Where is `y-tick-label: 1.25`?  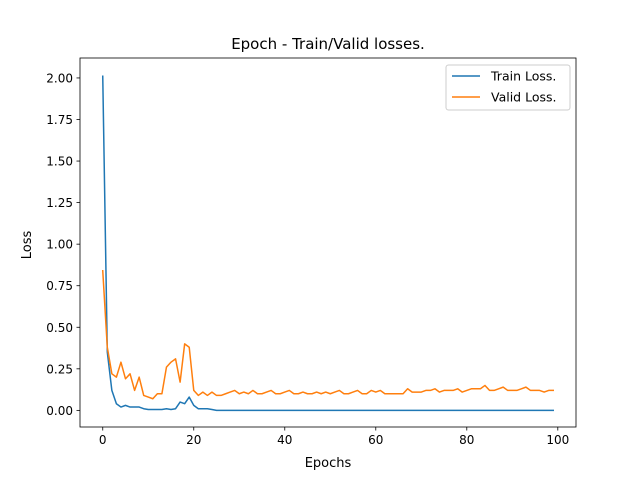 y-tick-label: 1.25 is located at coordinates (59, 203).